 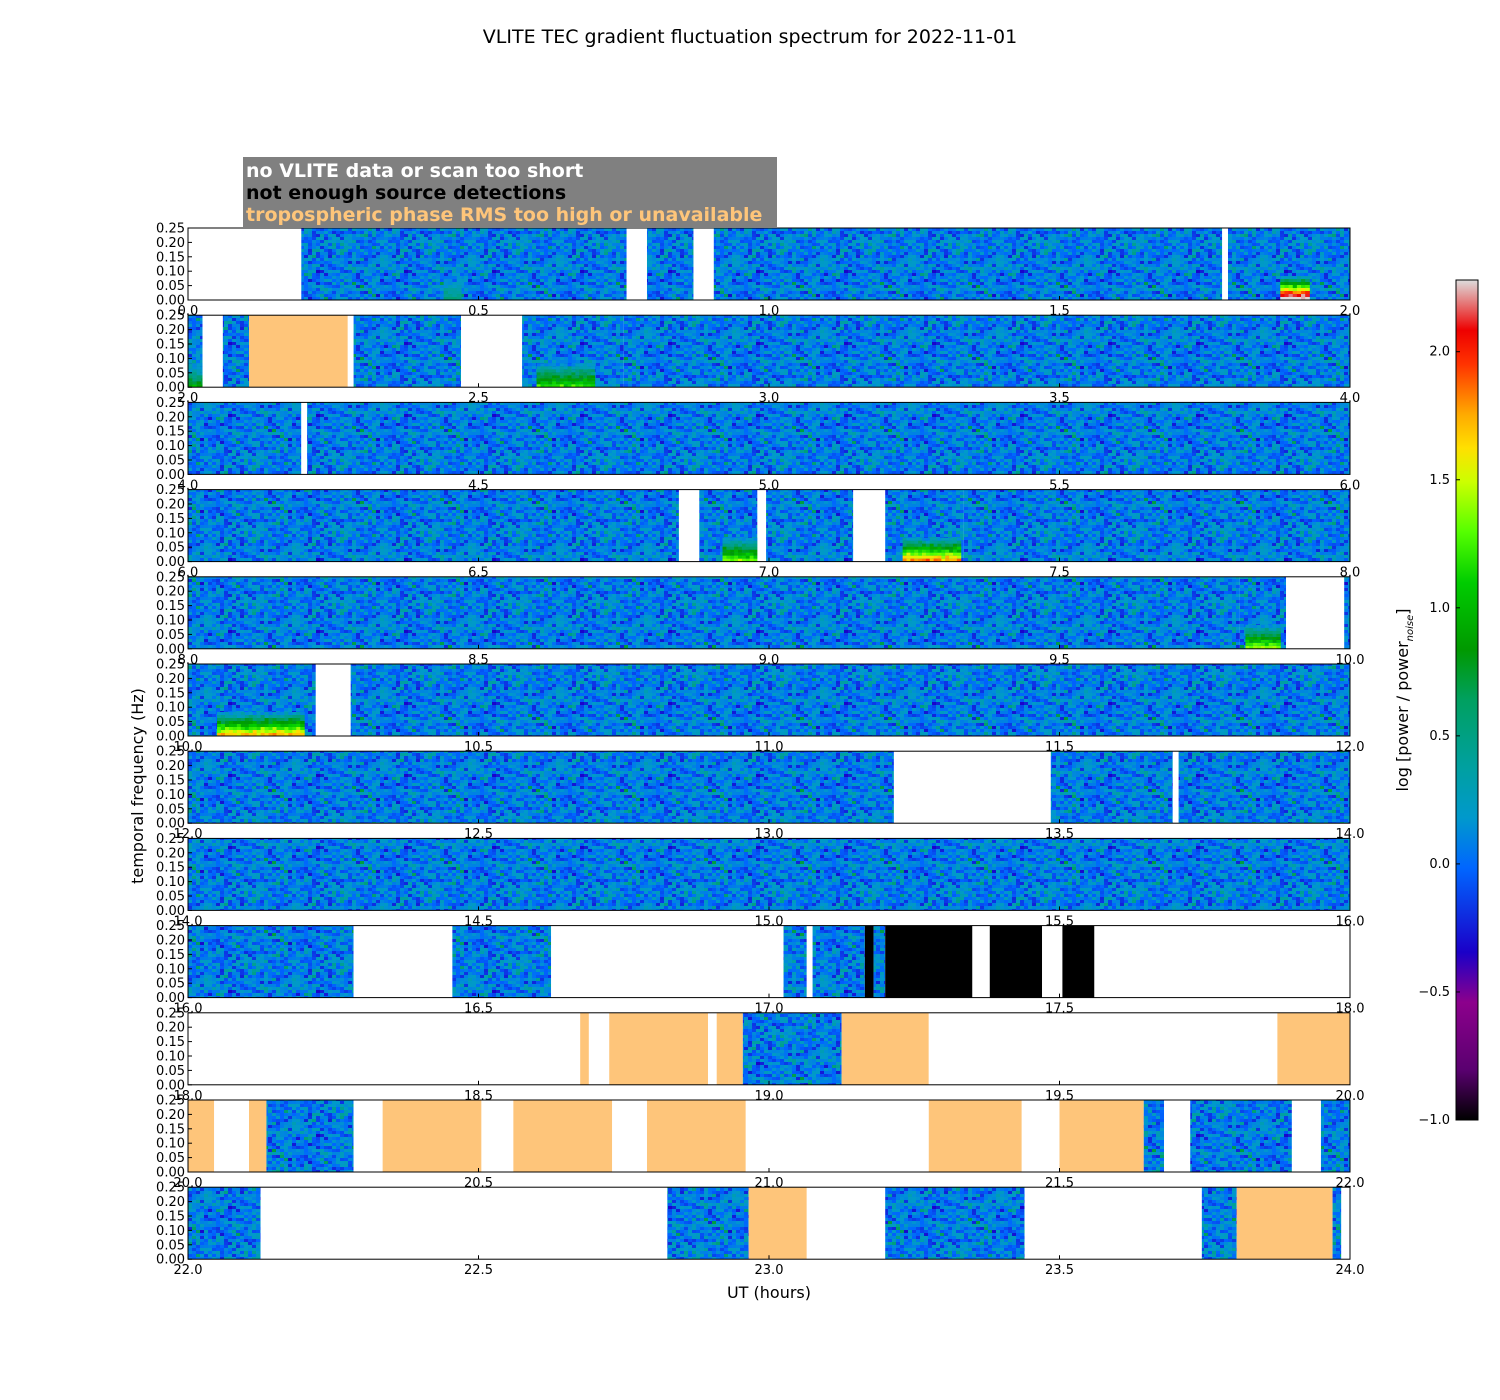 What do you see at coordinates (1059, 1270) in the screenshot?
I see `x-tick-label: 23.5` at bounding box center [1059, 1270].